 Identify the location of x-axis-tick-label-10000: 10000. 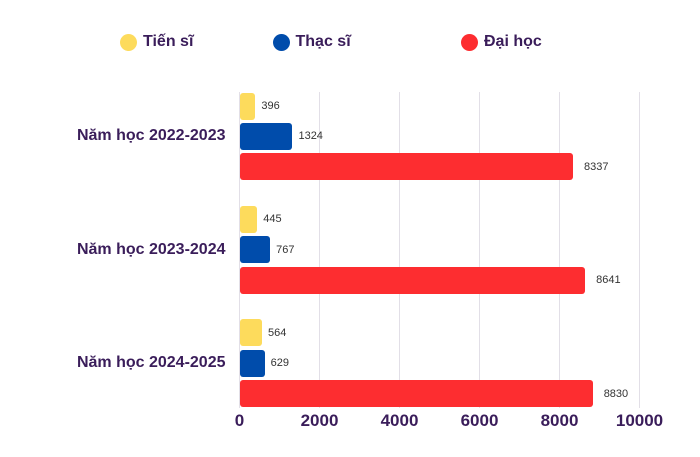
(639, 420).